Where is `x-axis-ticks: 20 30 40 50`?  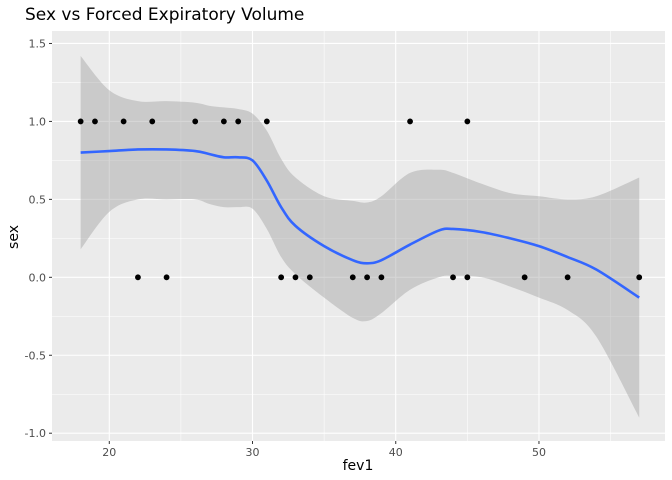 x-axis-ticks: 20 30 40 50 is located at coordinates (324, 450).